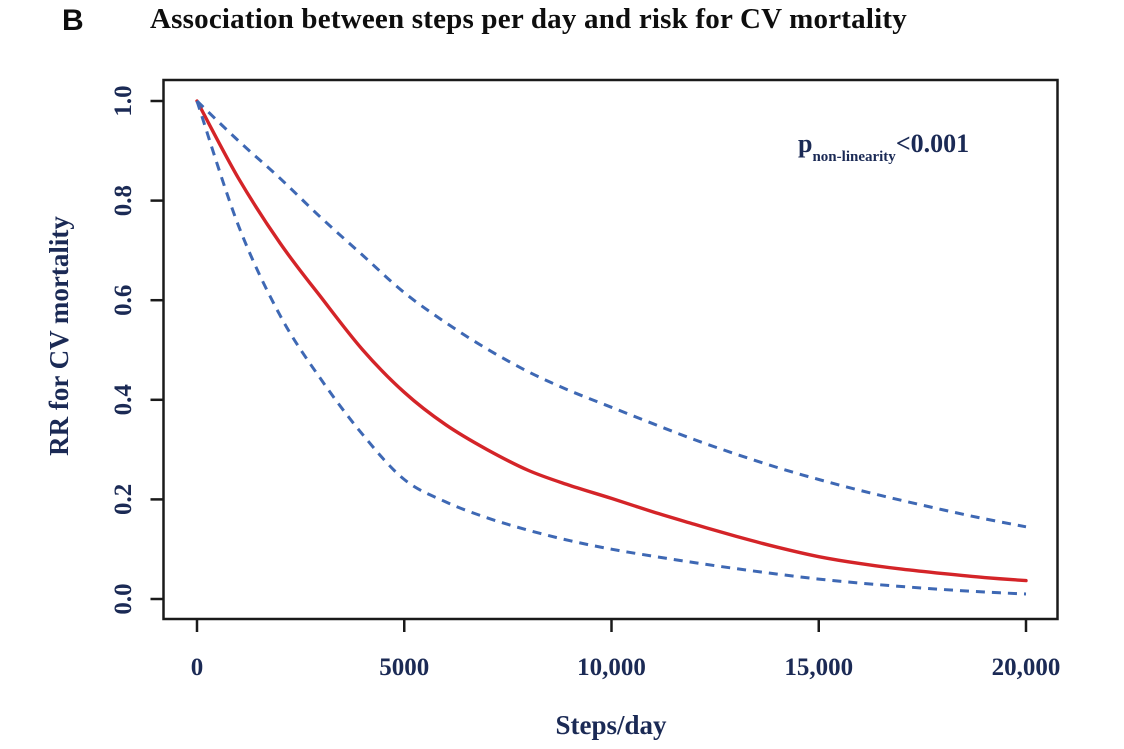  I want to click on y-tick-label-0.0: 0.0, so click(123, 598).